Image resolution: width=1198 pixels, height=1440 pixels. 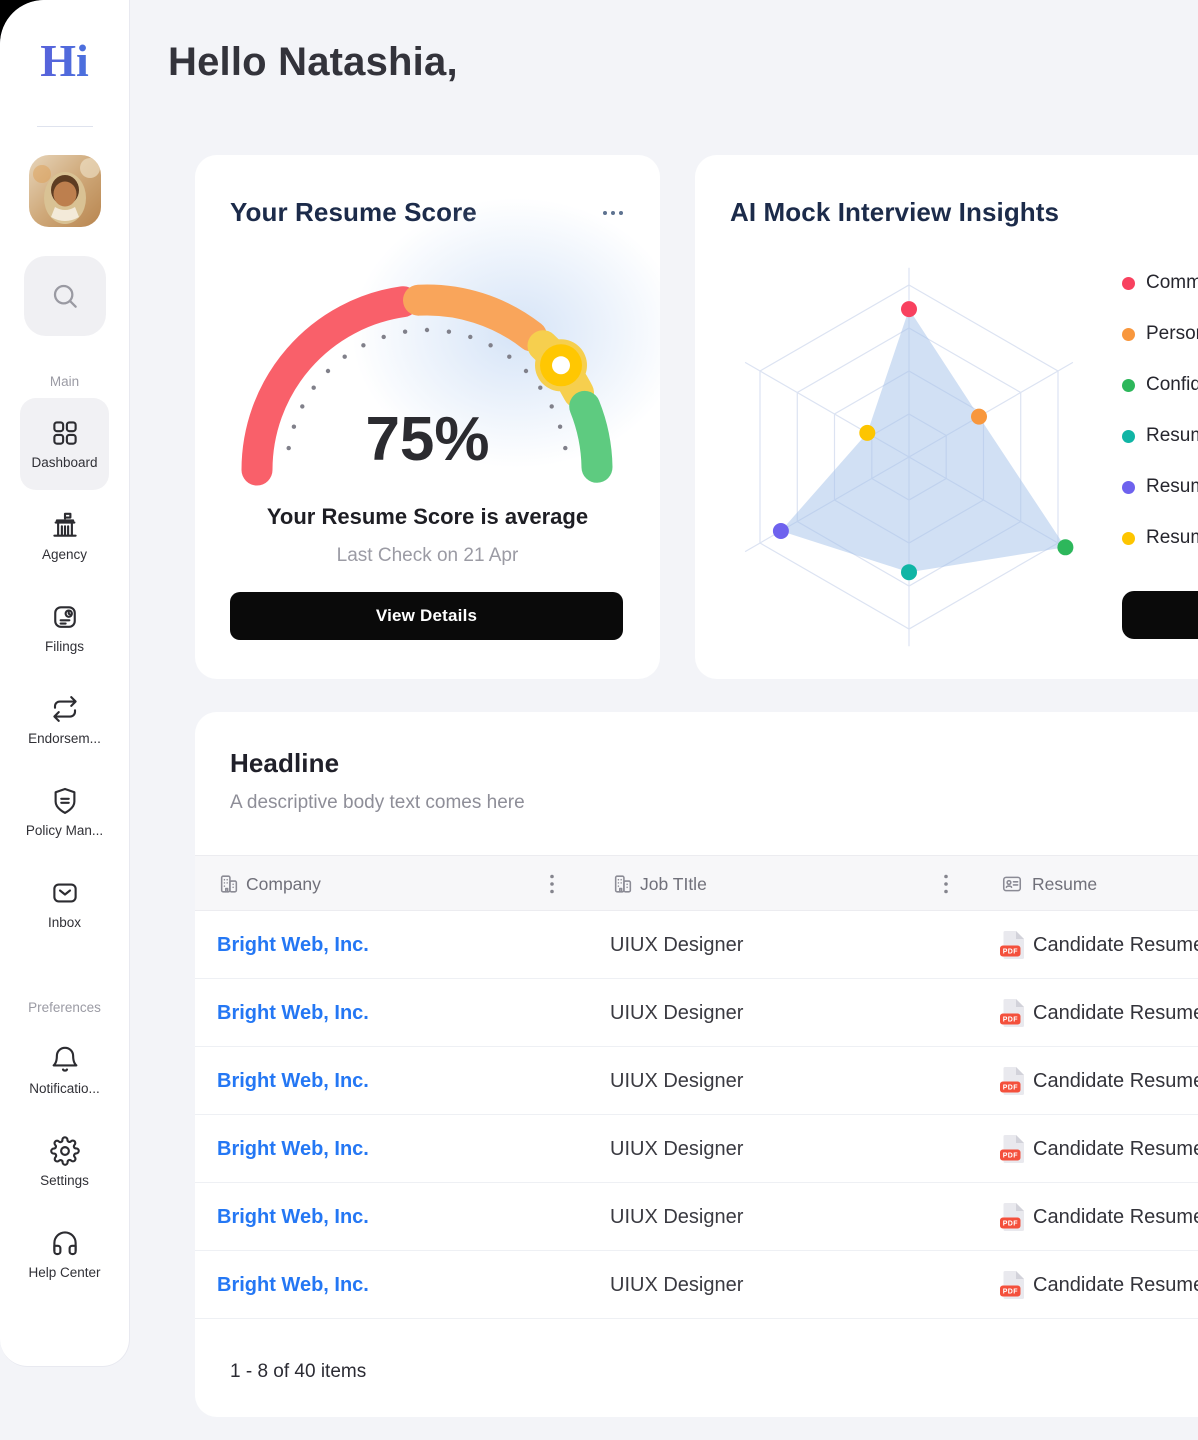 What do you see at coordinates (270, 884) in the screenshot?
I see `column-header-company: Company` at bounding box center [270, 884].